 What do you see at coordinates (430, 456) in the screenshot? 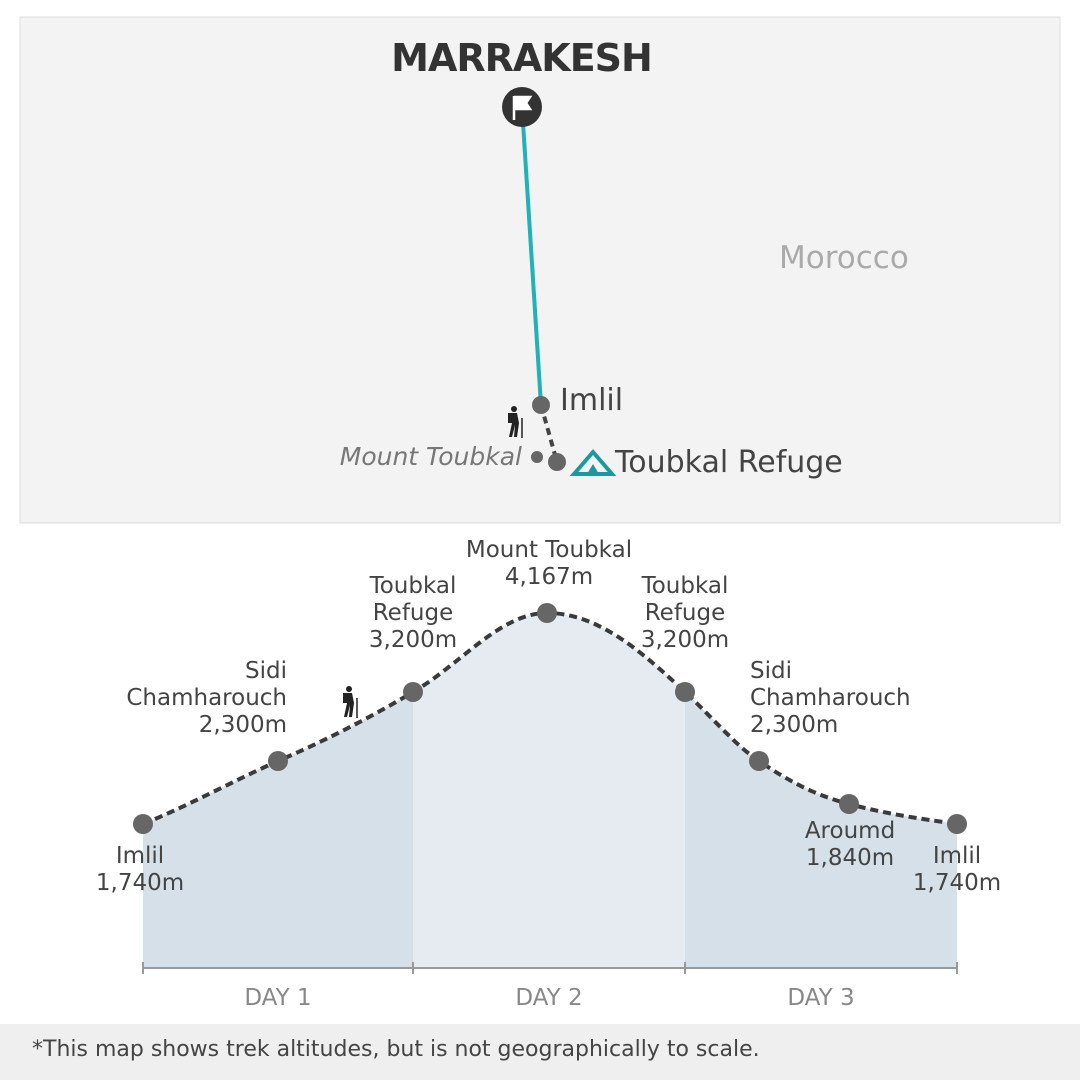
I see `place-label: Mount Toubkal` at bounding box center [430, 456].